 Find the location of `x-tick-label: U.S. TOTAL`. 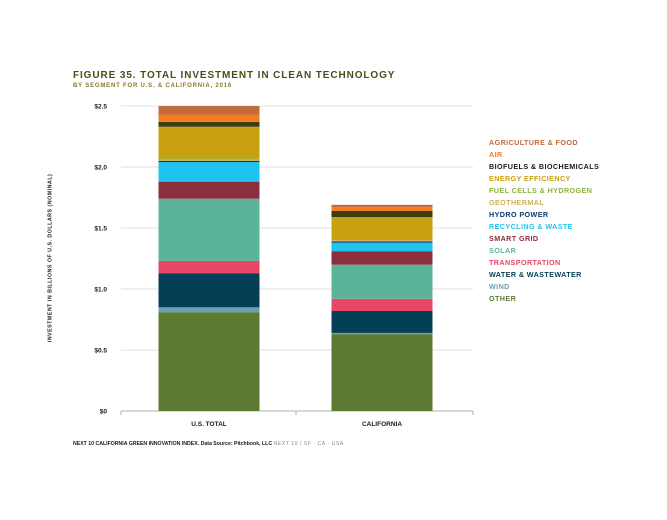

x-tick-label: U.S. TOTAL is located at coordinates (209, 424).